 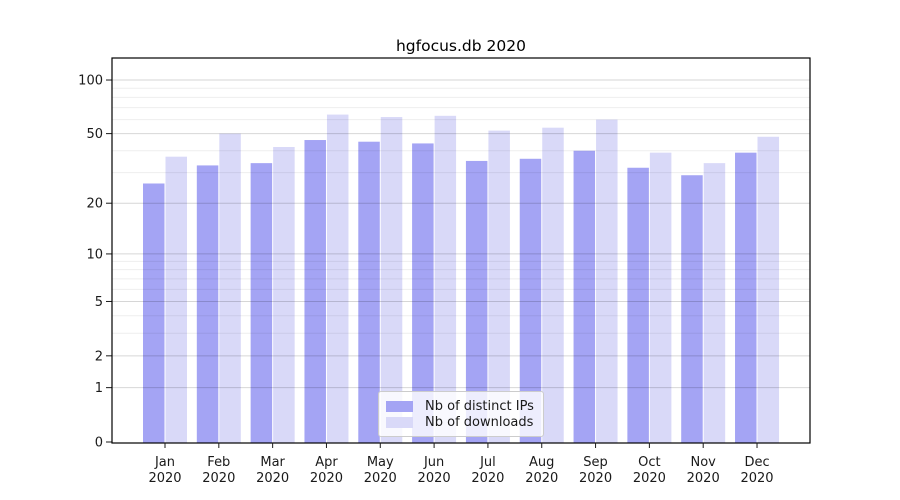 What do you see at coordinates (99, 356) in the screenshot?
I see `y-axis-tick-label: 2` at bounding box center [99, 356].